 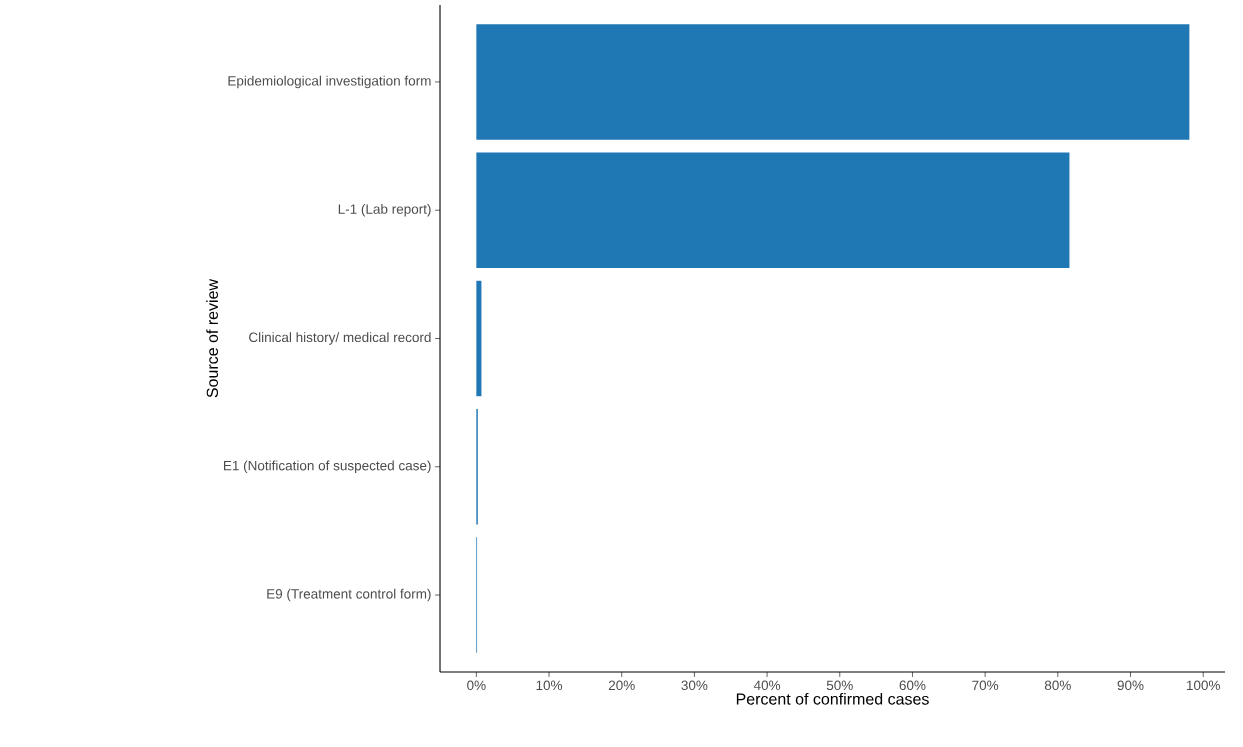 What do you see at coordinates (476, 685) in the screenshot?
I see `x-tick-label: 0%` at bounding box center [476, 685].